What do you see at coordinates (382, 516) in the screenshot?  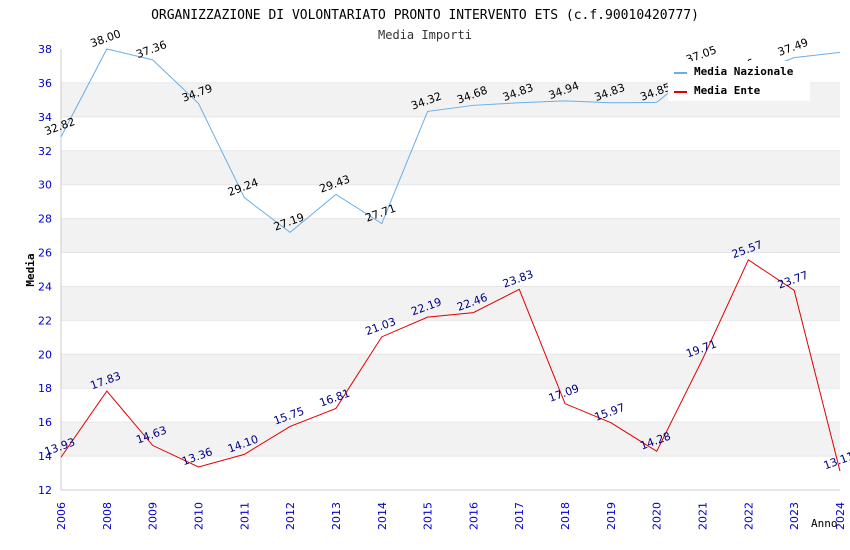 I see `x-tick-label: 2014` at bounding box center [382, 516].